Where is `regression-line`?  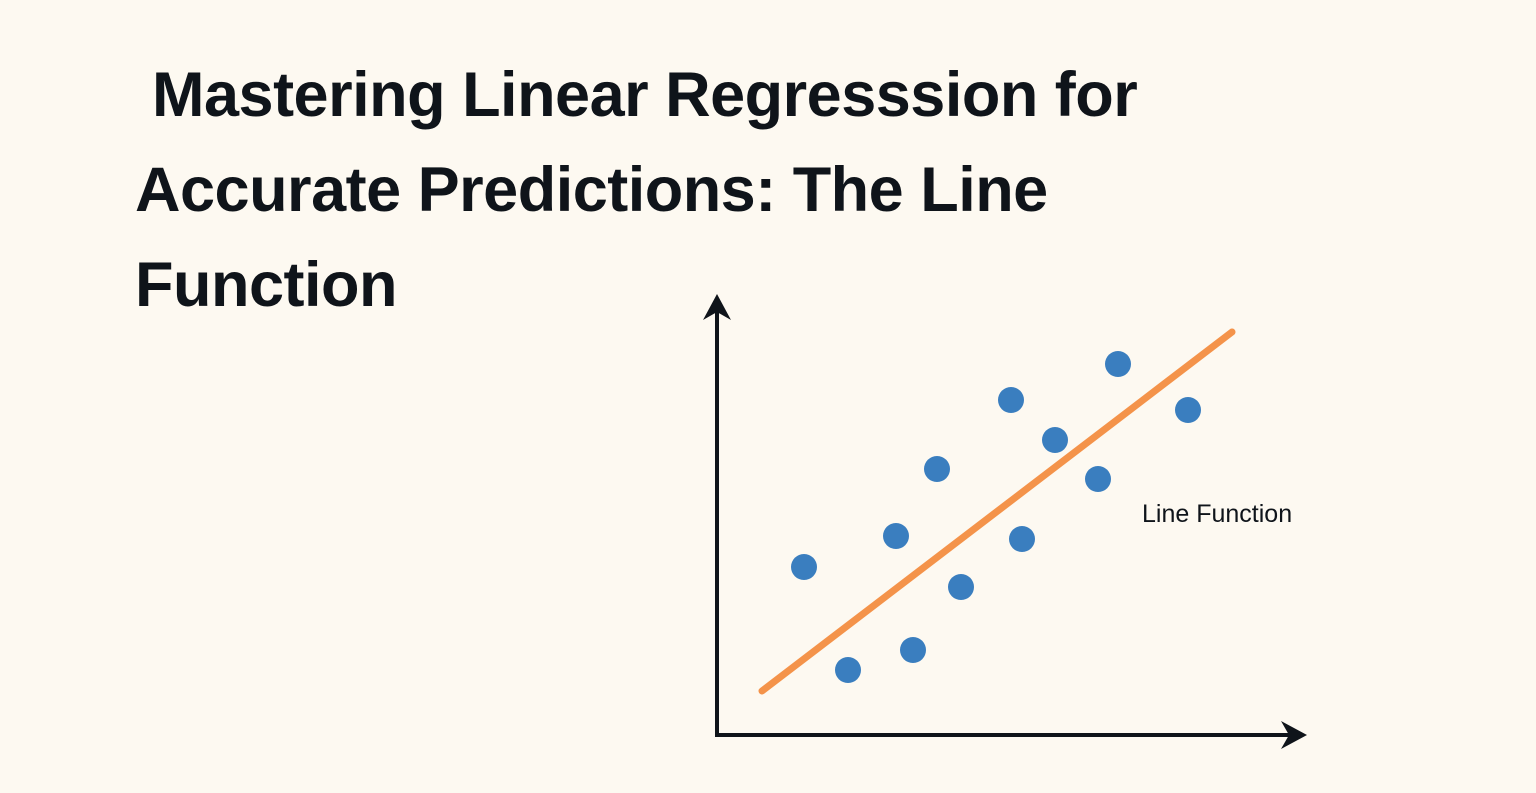
regression-line is located at coordinates (997, 511).